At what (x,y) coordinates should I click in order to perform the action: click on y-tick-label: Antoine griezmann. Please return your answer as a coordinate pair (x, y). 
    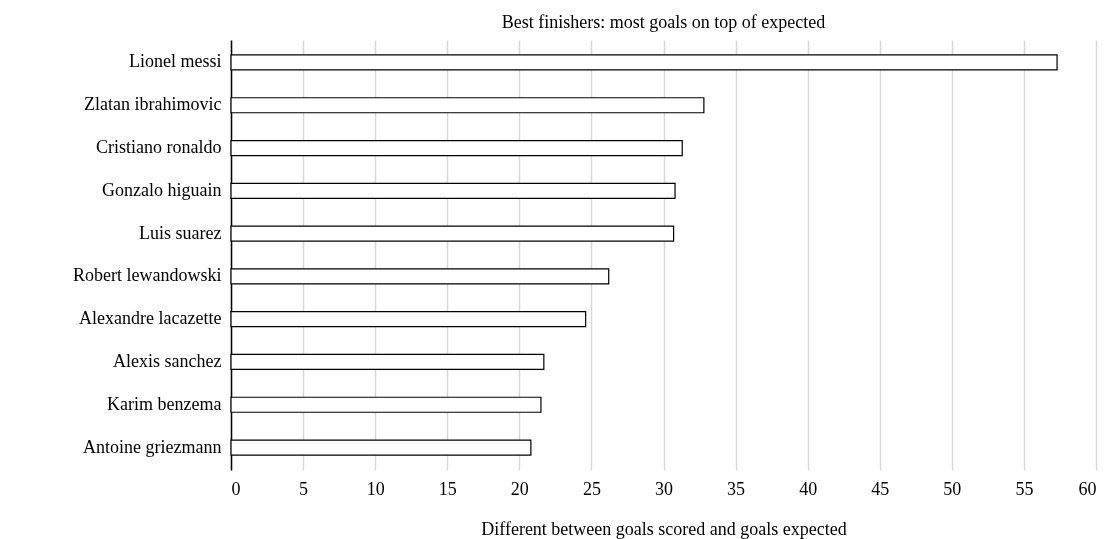
    Looking at the image, I should click on (152, 446).